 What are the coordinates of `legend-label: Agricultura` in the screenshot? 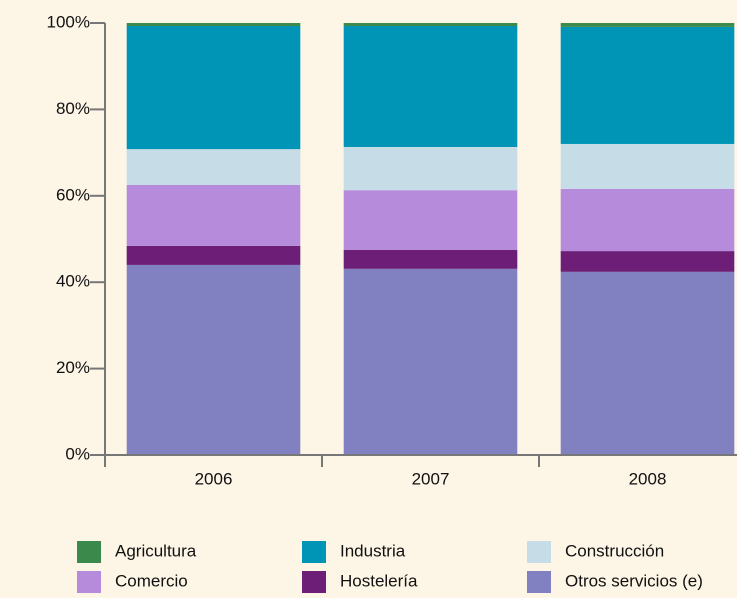 It's located at (156, 550).